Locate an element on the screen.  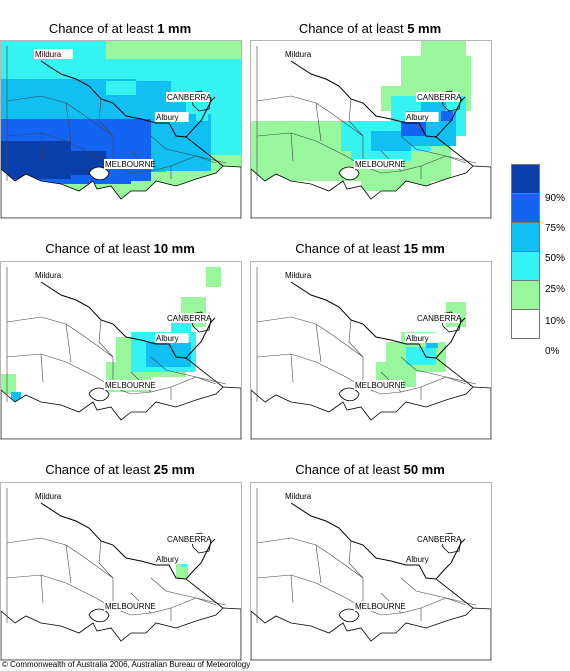
title-amount: 50 mm is located at coordinates (424, 469).